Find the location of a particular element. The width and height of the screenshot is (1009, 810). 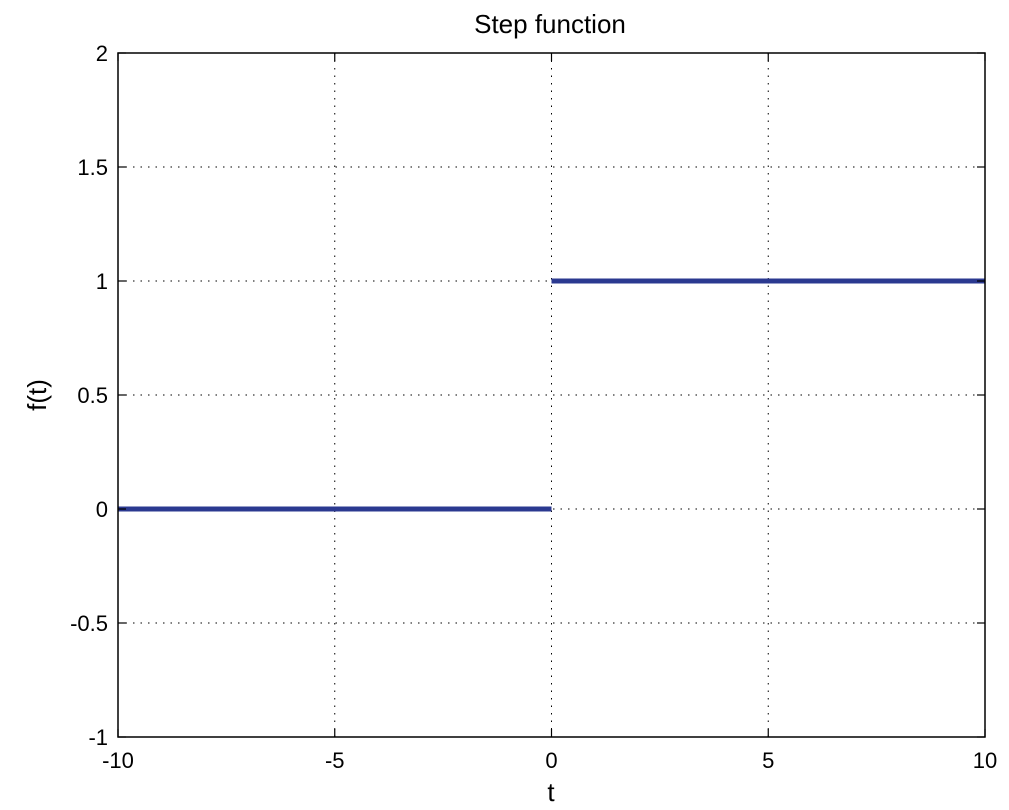

y-tick-label: 2 is located at coordinates (102, 53).